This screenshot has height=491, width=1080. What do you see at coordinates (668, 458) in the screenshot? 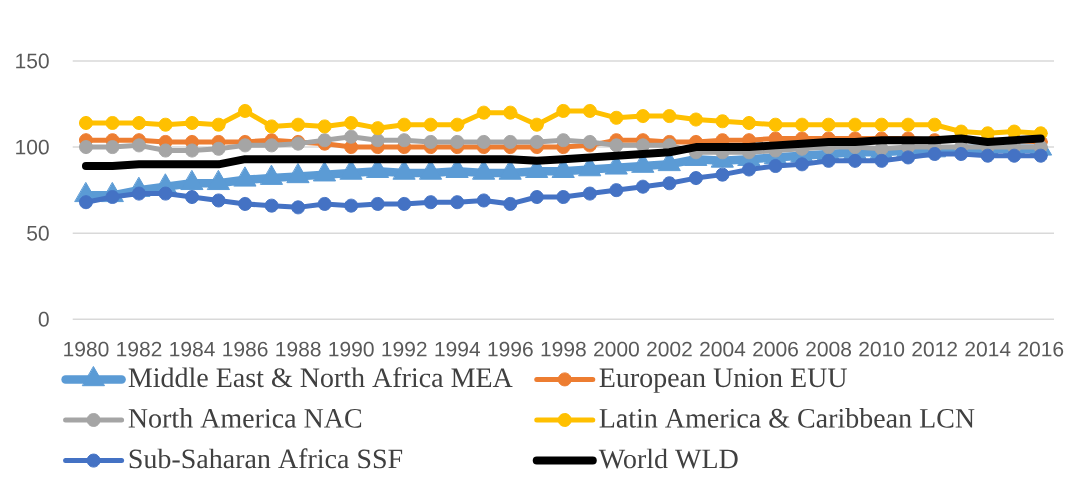
I see `legend-label: World WLD` at bounding box center [668, 458].